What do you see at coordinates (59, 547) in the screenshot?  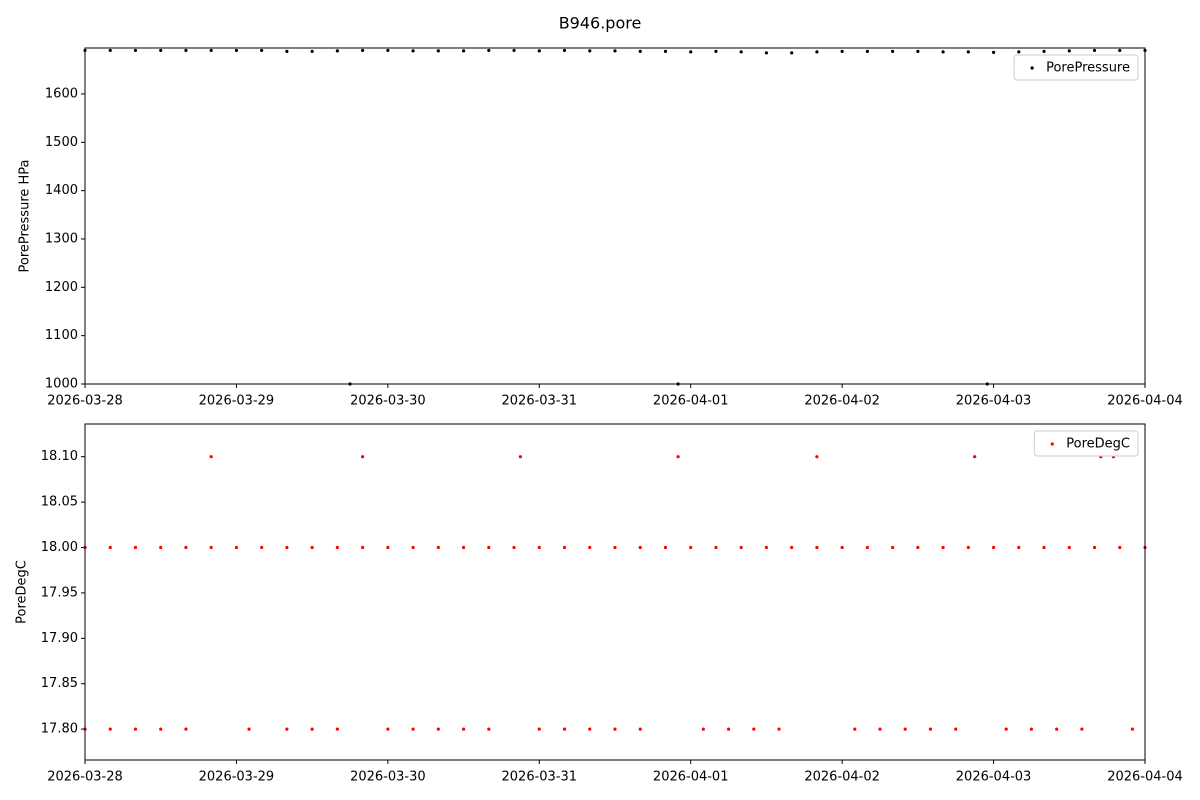 I see `y-tick-label: 18.00` at bounding box center [59, 547].